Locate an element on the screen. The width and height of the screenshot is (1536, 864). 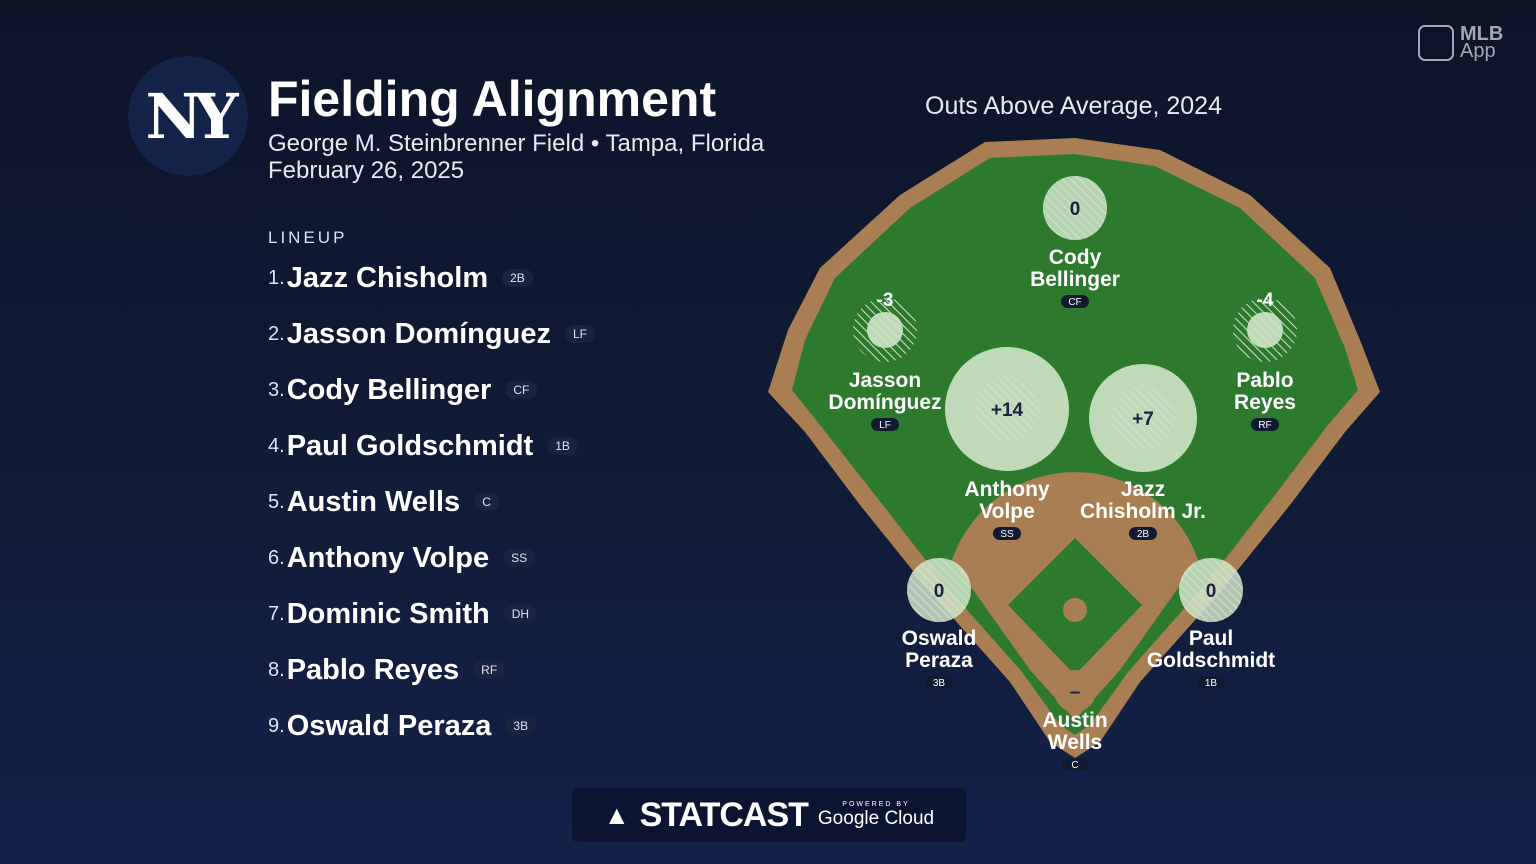
lineup-row: 4. Paul Goldschmidt 1B is located at coordinates (423, 446).